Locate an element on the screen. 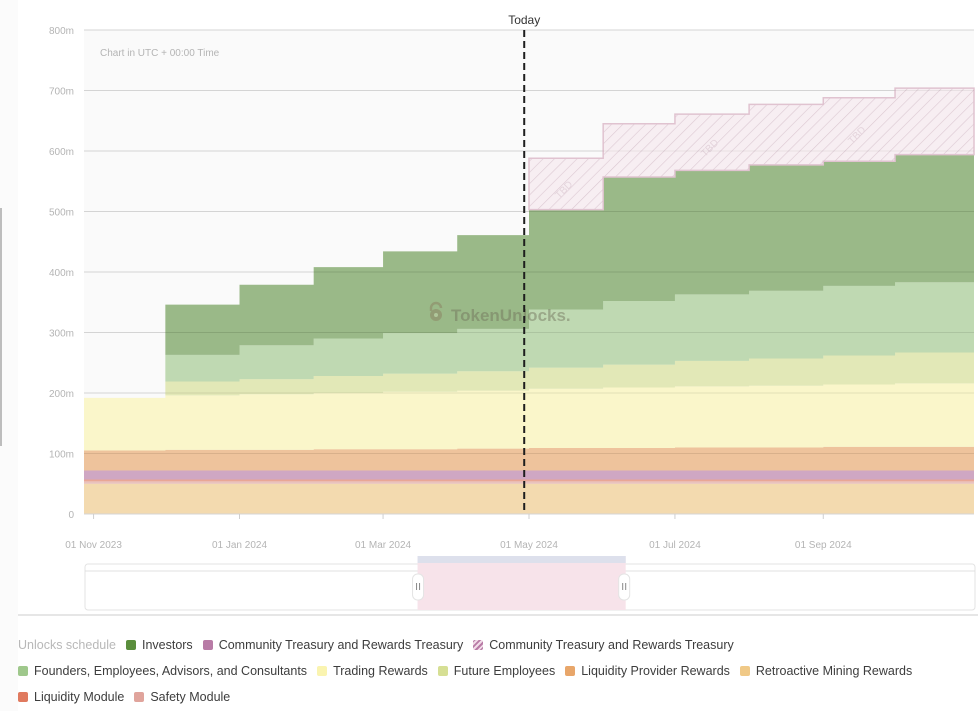 The height and width of the screenshot is (711, 978). today-label: Today is located at coordinates (524, 20).